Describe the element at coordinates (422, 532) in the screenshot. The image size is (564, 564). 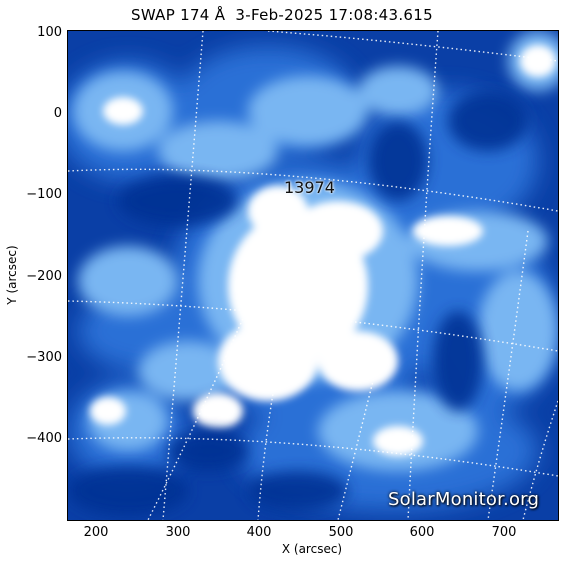
I see `x-tick-label: 600` at that location.